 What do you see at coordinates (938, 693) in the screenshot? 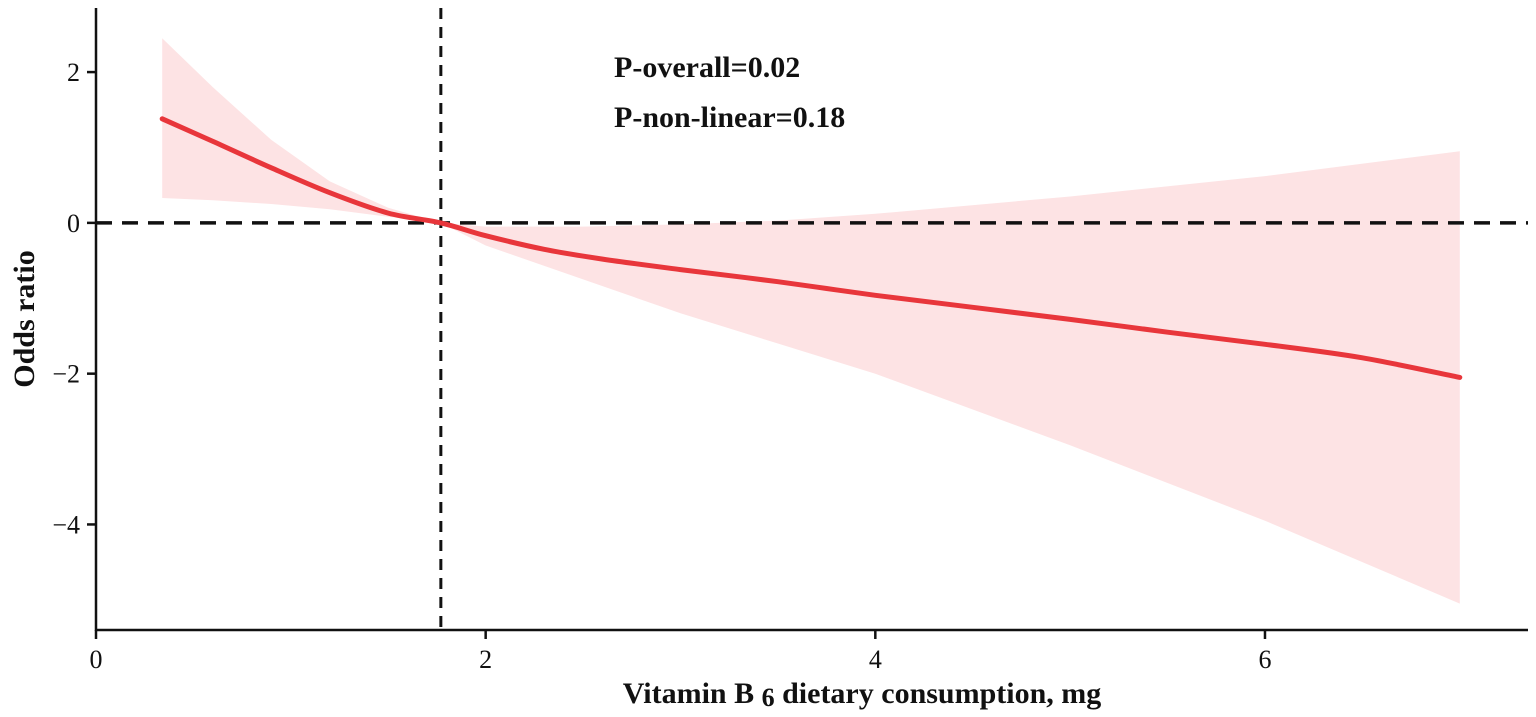
I see `x-axis-title-rest: dietary consumption, mg` at bounding box center [938, 693].